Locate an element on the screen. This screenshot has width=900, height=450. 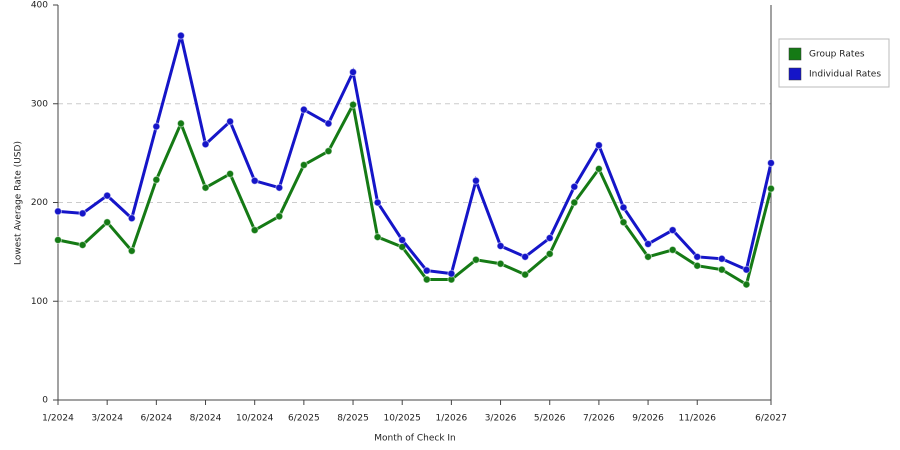
y-tick-label: 0 is located at coordinates (45, 401).